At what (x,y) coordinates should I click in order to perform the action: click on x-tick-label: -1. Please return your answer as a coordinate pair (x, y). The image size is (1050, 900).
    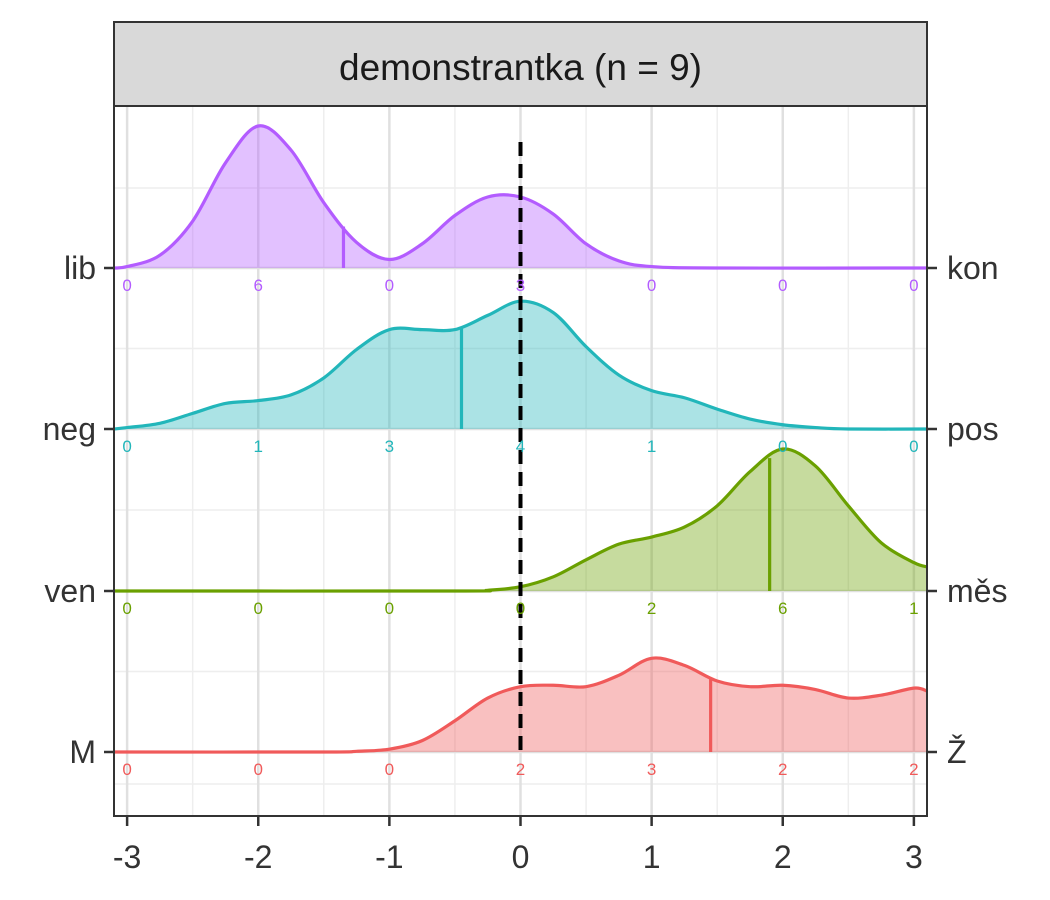
    Looking at the image, I should click on (389, 857).